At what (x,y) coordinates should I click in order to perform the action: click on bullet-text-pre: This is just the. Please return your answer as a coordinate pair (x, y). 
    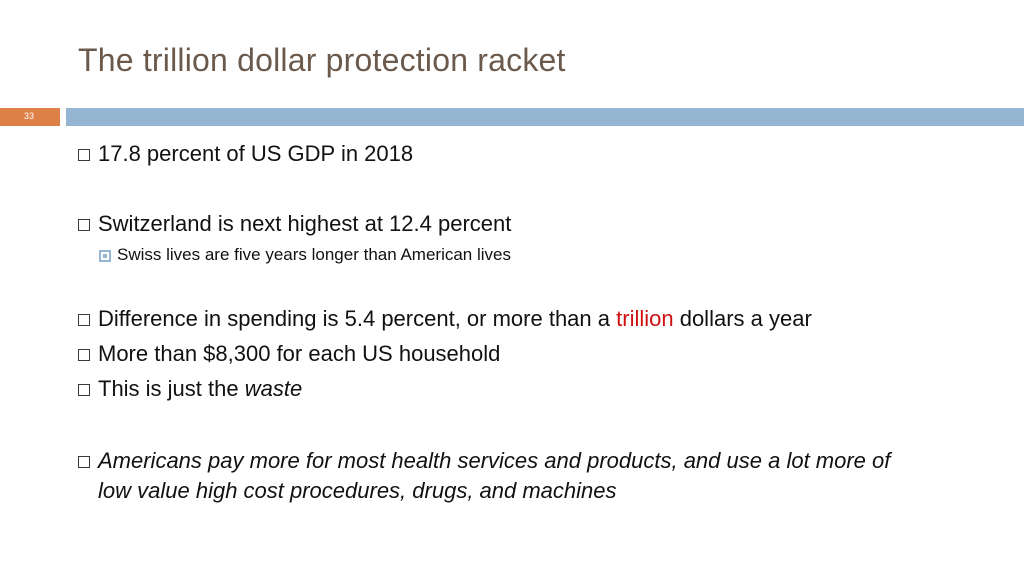
    Looking at the image, I should click on (171, 388).